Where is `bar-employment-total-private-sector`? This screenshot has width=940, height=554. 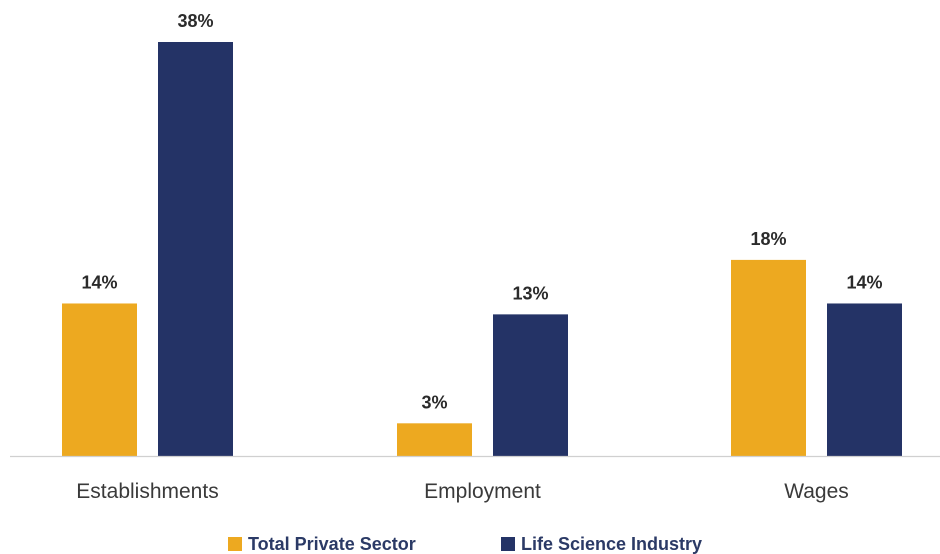 bar-employment-total-private-sector is located at coordinates (434, 439).